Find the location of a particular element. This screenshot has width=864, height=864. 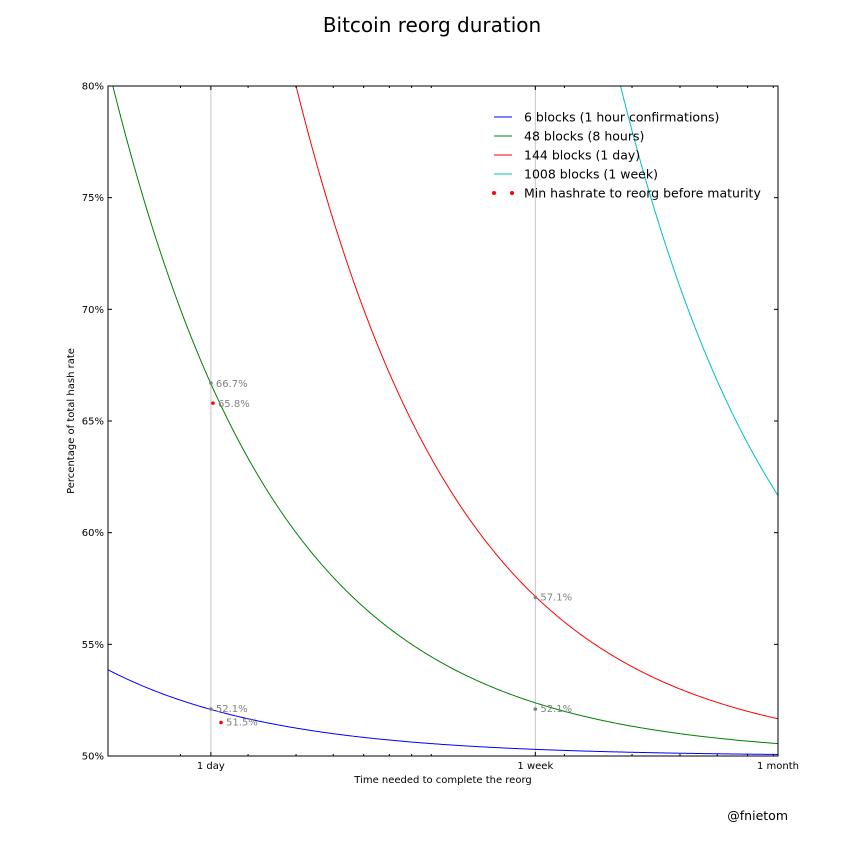

ytick-label: 50% is located at coordinates (93, 757).